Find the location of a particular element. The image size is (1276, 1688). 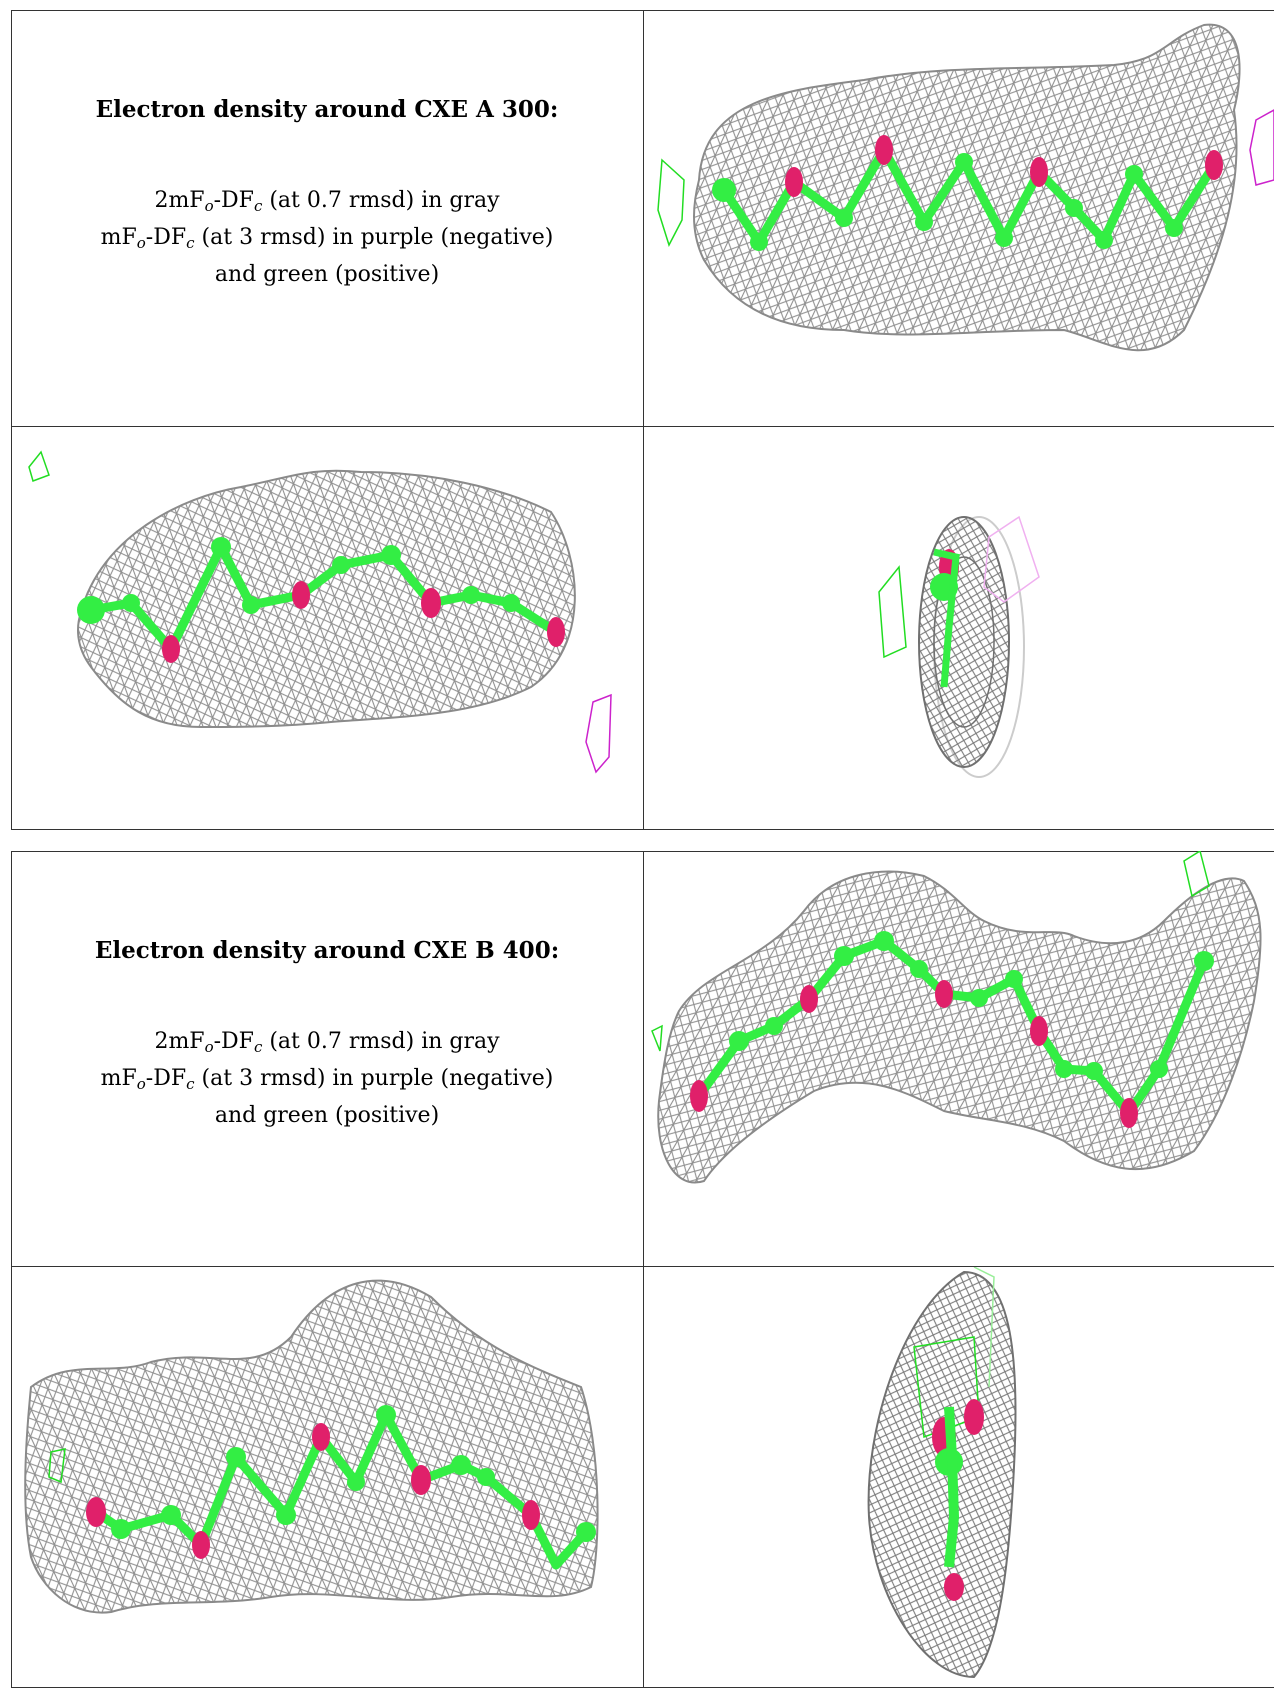

caption-title: Electron density around CXE B 400: is located at coordinates (327, 950).